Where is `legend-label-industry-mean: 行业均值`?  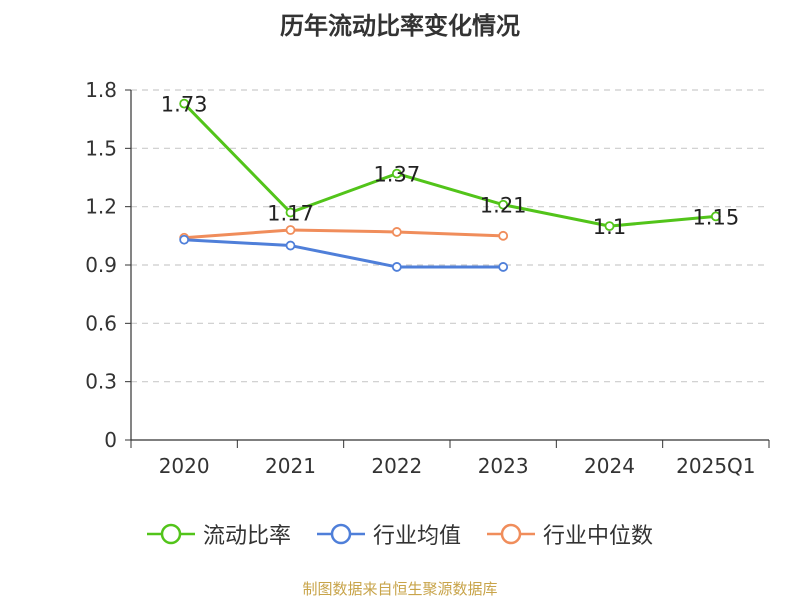 legend-label-industry-mean: 行业均值 is located at coordinates (416, 536).